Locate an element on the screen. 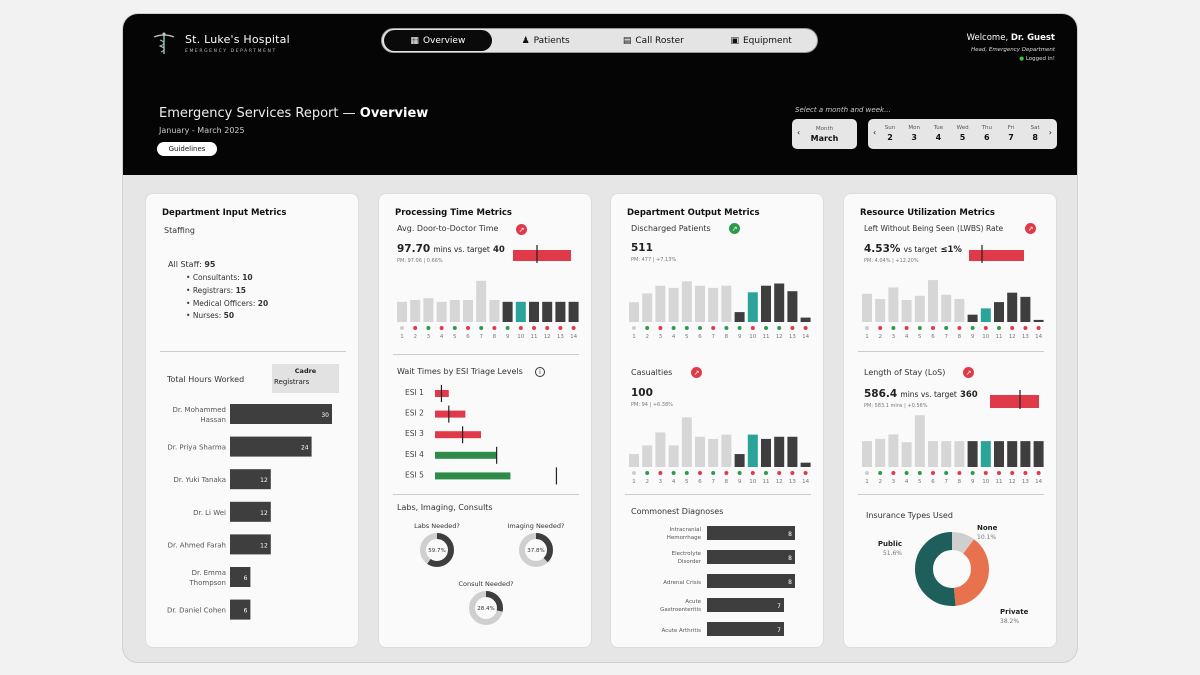  welcome-prefix: Welcome, is located at coordinates (987, 38).